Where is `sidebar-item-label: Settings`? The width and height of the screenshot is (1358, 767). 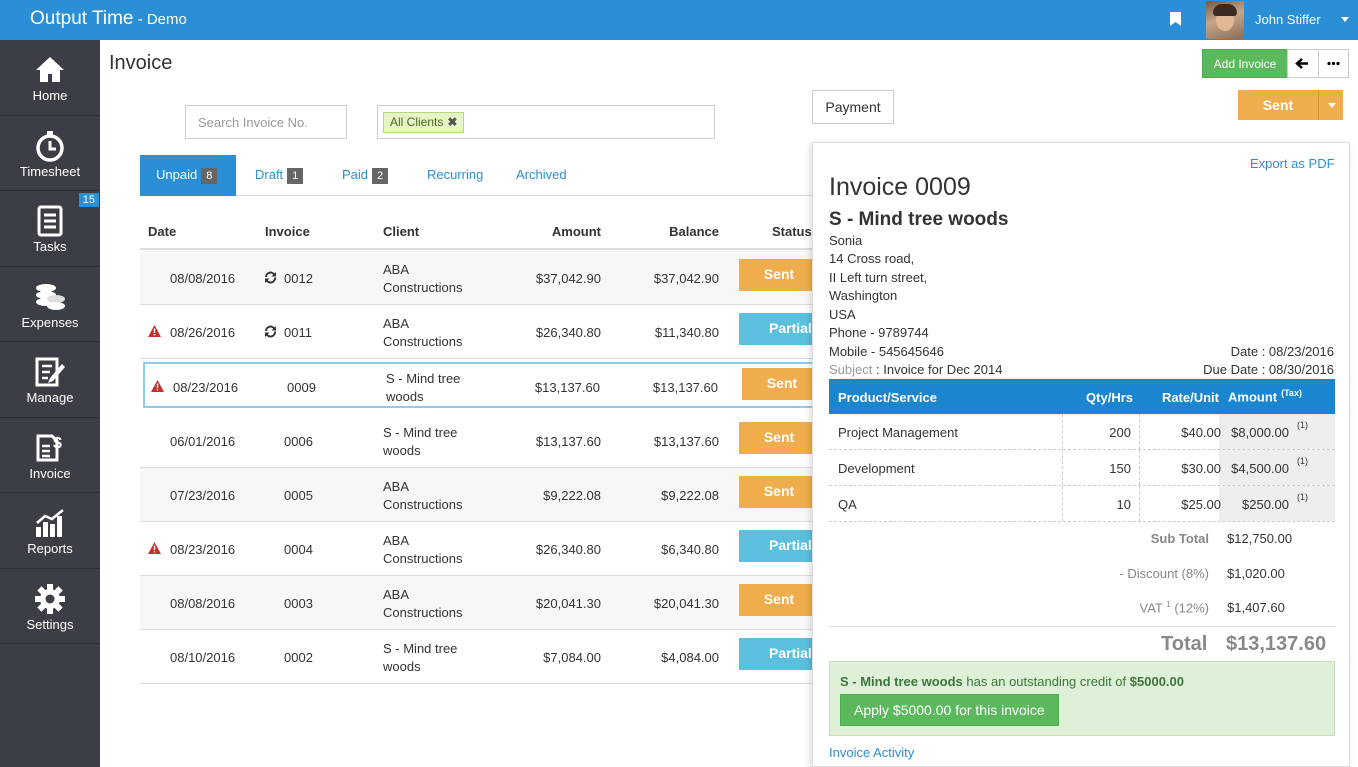
sidebar-item-label: Settings is located at coordinates (50, 624).